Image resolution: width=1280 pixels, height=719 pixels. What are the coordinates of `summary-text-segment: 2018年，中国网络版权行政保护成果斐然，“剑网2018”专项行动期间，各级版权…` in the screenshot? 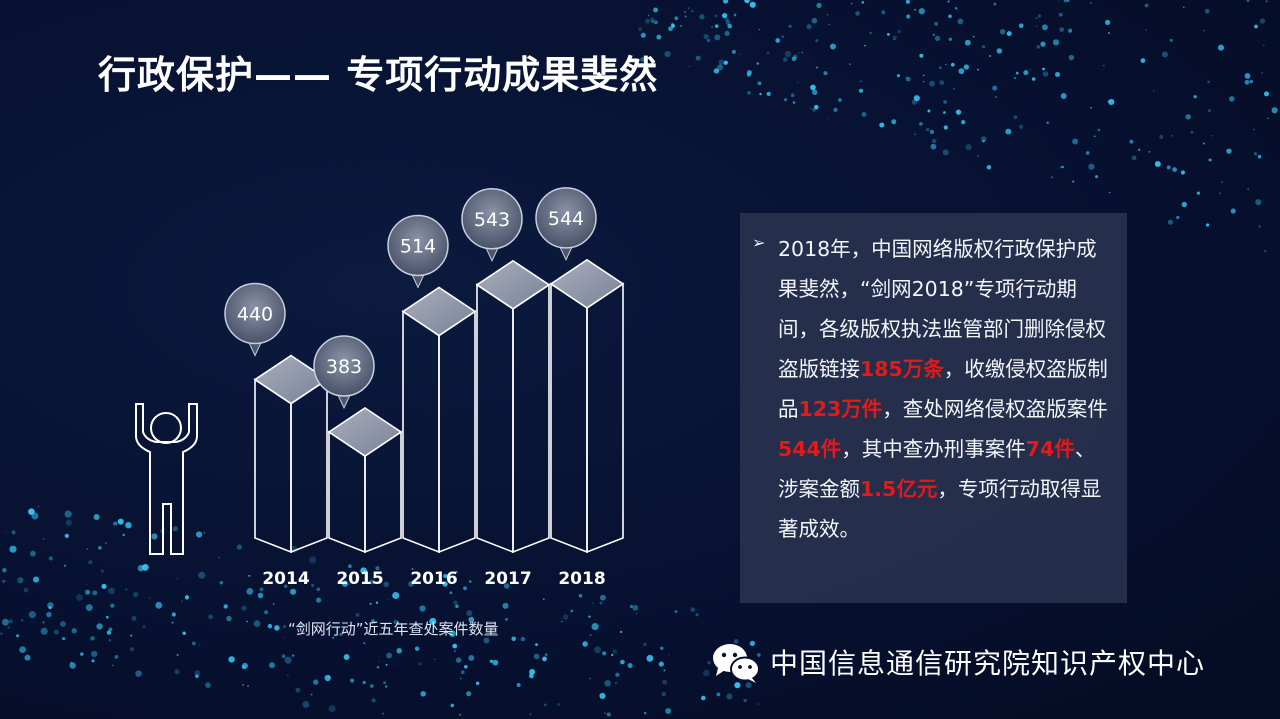 It's located at (942, 309).